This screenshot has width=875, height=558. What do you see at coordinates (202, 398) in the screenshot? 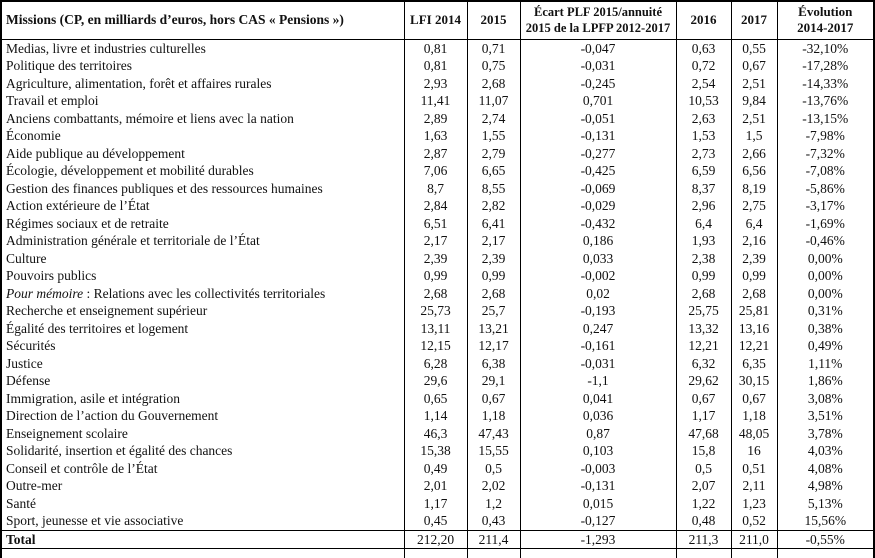
I see `mission-cell: Immigration, asile et intégration` at bounding box center [202, 398].